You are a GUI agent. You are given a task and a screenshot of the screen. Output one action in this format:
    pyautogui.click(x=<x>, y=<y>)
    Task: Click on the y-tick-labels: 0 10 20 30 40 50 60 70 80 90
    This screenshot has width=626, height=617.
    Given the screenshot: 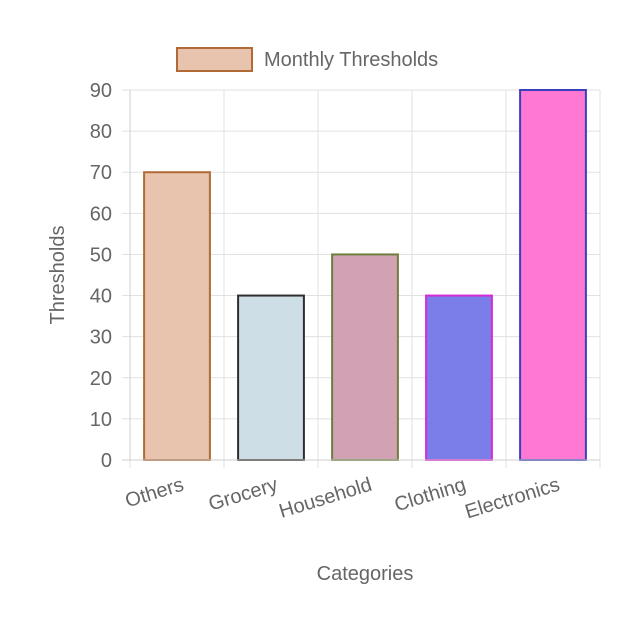 What is the action you would take?
    pyautogui.click(x=101, y=276)
    